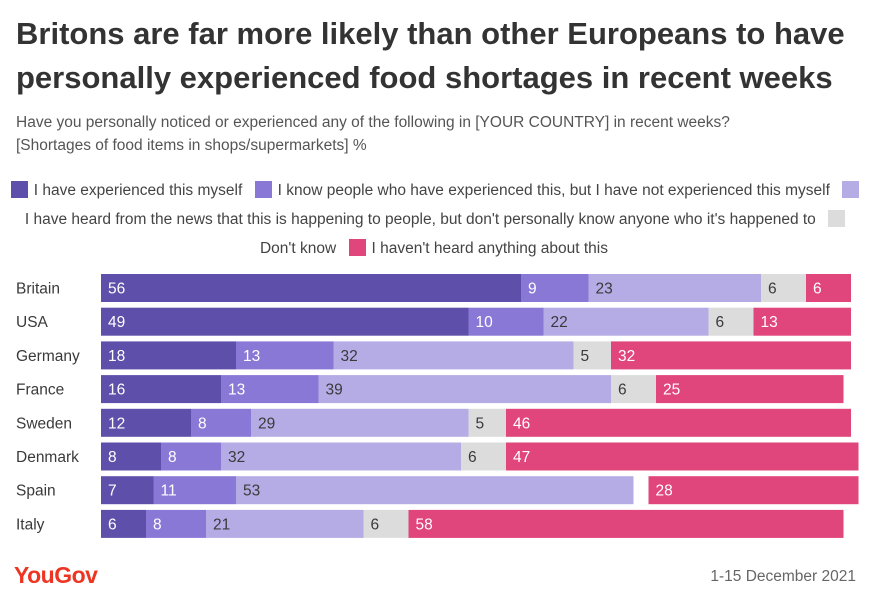 This screenshot has height=598, width=876. What do you see at coordinates (116, 322) in the screenshot?
I see `data-label: 49` at bounding box center [116, 322].